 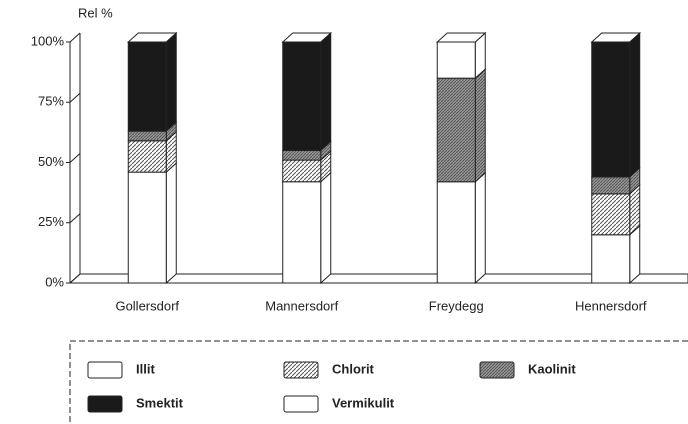 What do you see at coordinates (54, 281) in the screenshot?
I see `y-tick-label: 0%` at bounding box center [54, 281].